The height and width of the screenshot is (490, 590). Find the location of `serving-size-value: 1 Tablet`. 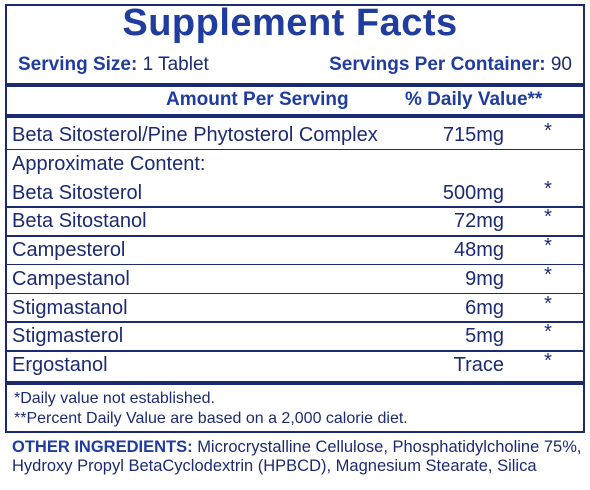

serving-size-value: 1 Tablet is located at coordinates (175, 64).